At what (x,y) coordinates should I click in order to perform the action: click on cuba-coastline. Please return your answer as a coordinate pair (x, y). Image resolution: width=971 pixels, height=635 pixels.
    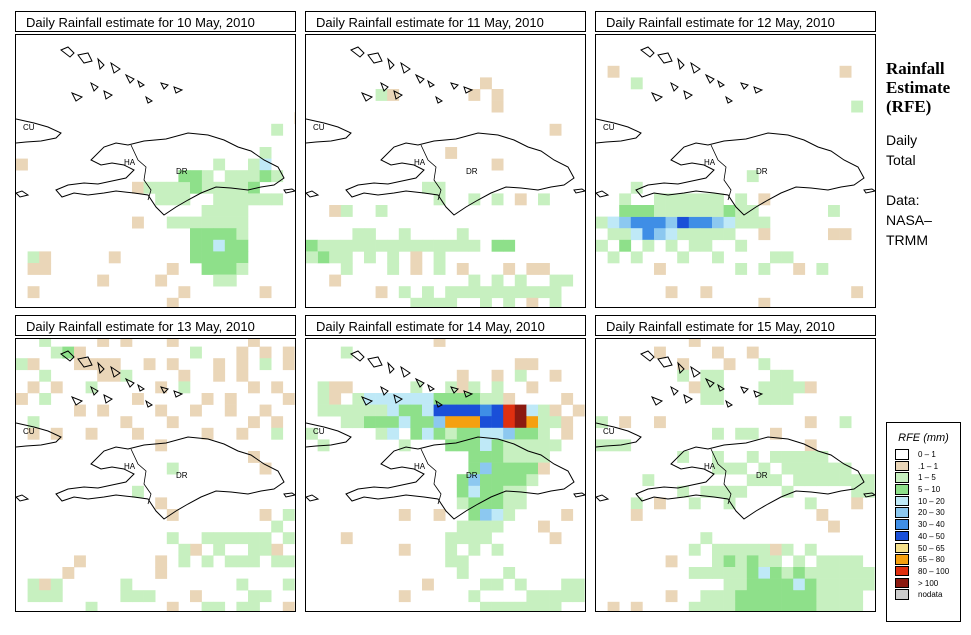
    Looking at the image, I should click on (39, 435).